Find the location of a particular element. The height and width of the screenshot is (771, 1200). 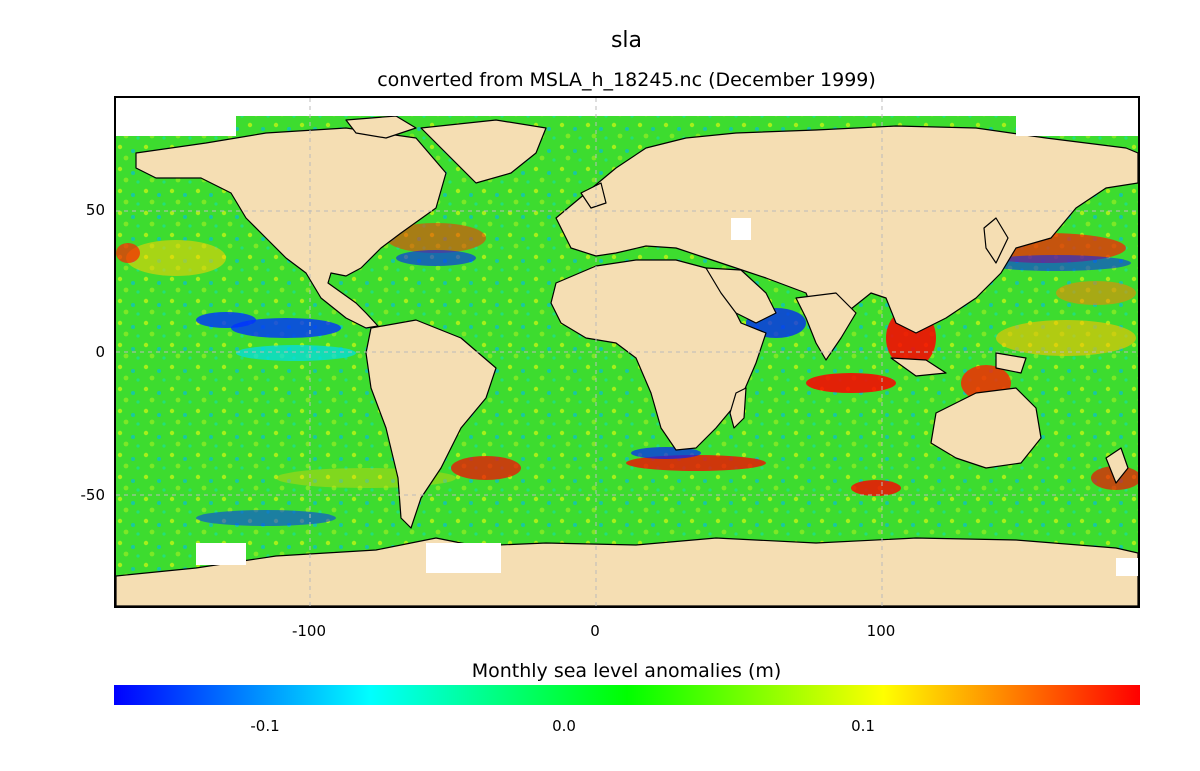

british-isles is located at coordinates (593, 195).